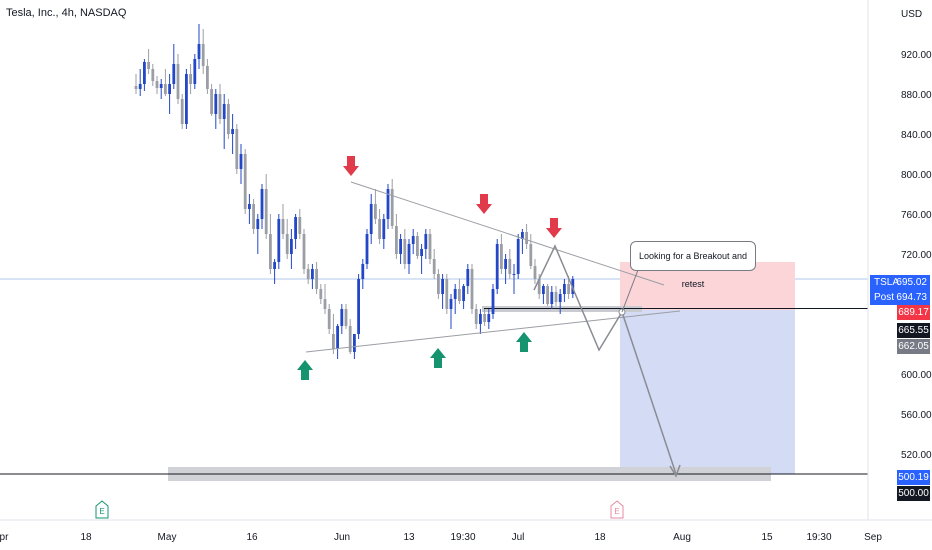 This screenshot has width=932, height=550. What do you see at coordinates (167, 537) in the screenshot?
I see `x-tick-label: May` at bounding box center [167, 537].